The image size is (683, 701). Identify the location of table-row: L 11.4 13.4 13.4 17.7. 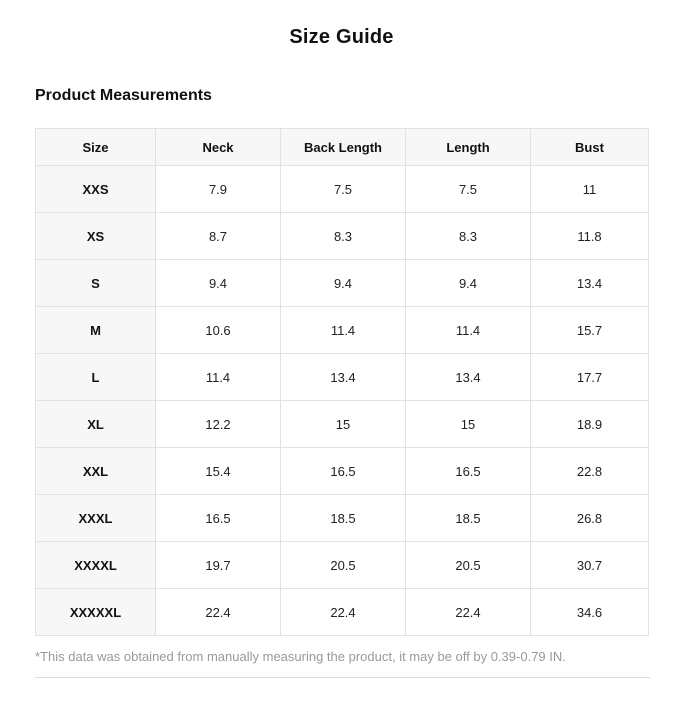
(342, 377).